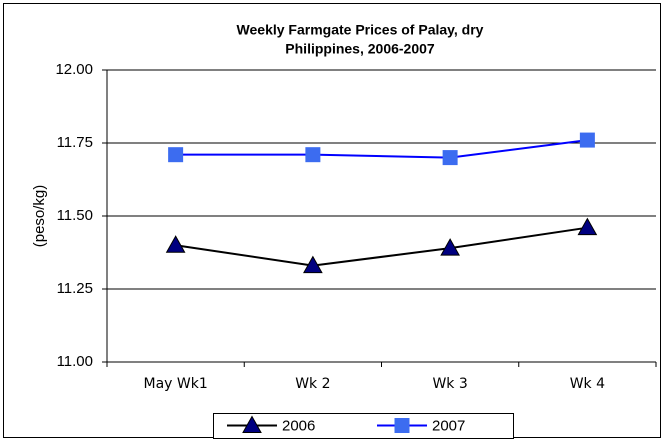 This screenshot has width=665, height=441. I want to click on y-axis-label: (peso/kg), so click(39, 216).